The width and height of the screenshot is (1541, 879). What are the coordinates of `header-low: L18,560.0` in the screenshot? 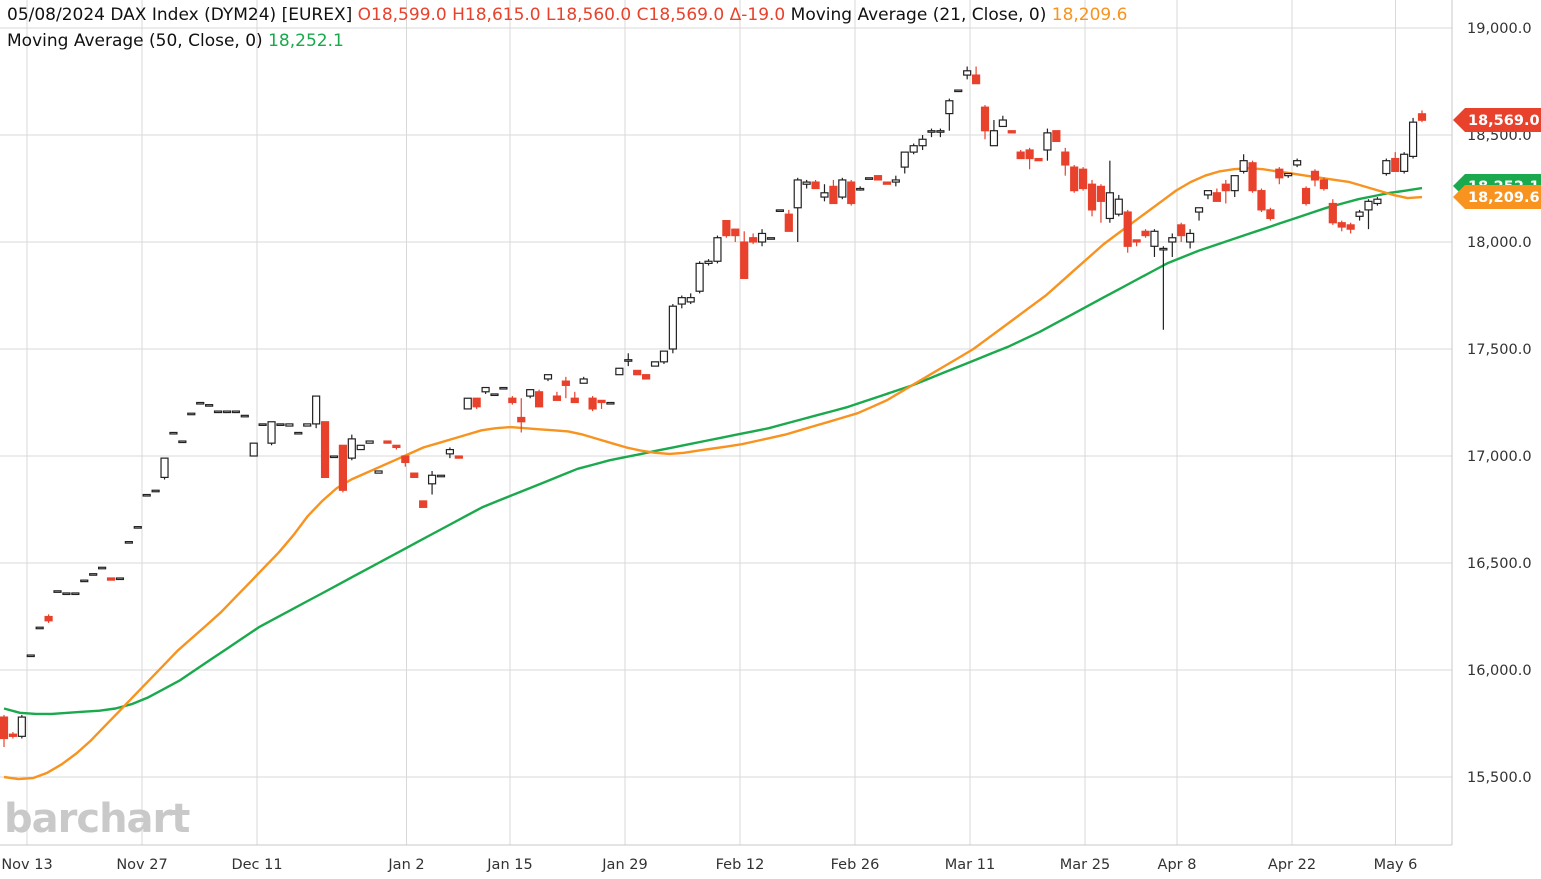 It's located at (589, 15).